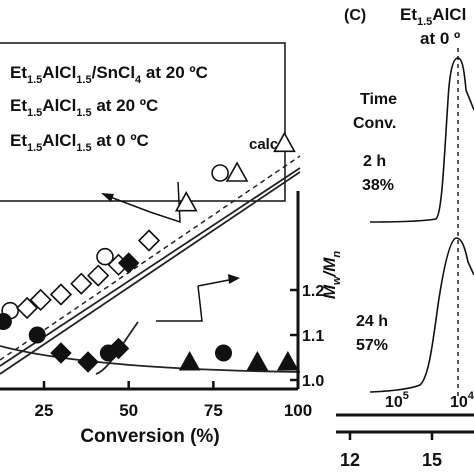 The height and width of the screenshot is (474, 474). Describe the element at coordinates (44, 410) in the screenshot. I see `x-tick-label-0: 25` at that location.